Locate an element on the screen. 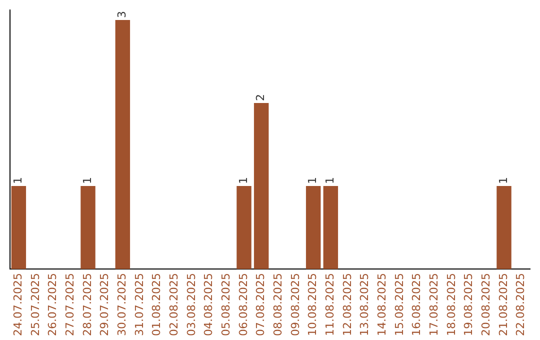 The image size is (540, 340). x-tick-label: 03.08.2025 is located at coordinates (191, 304).